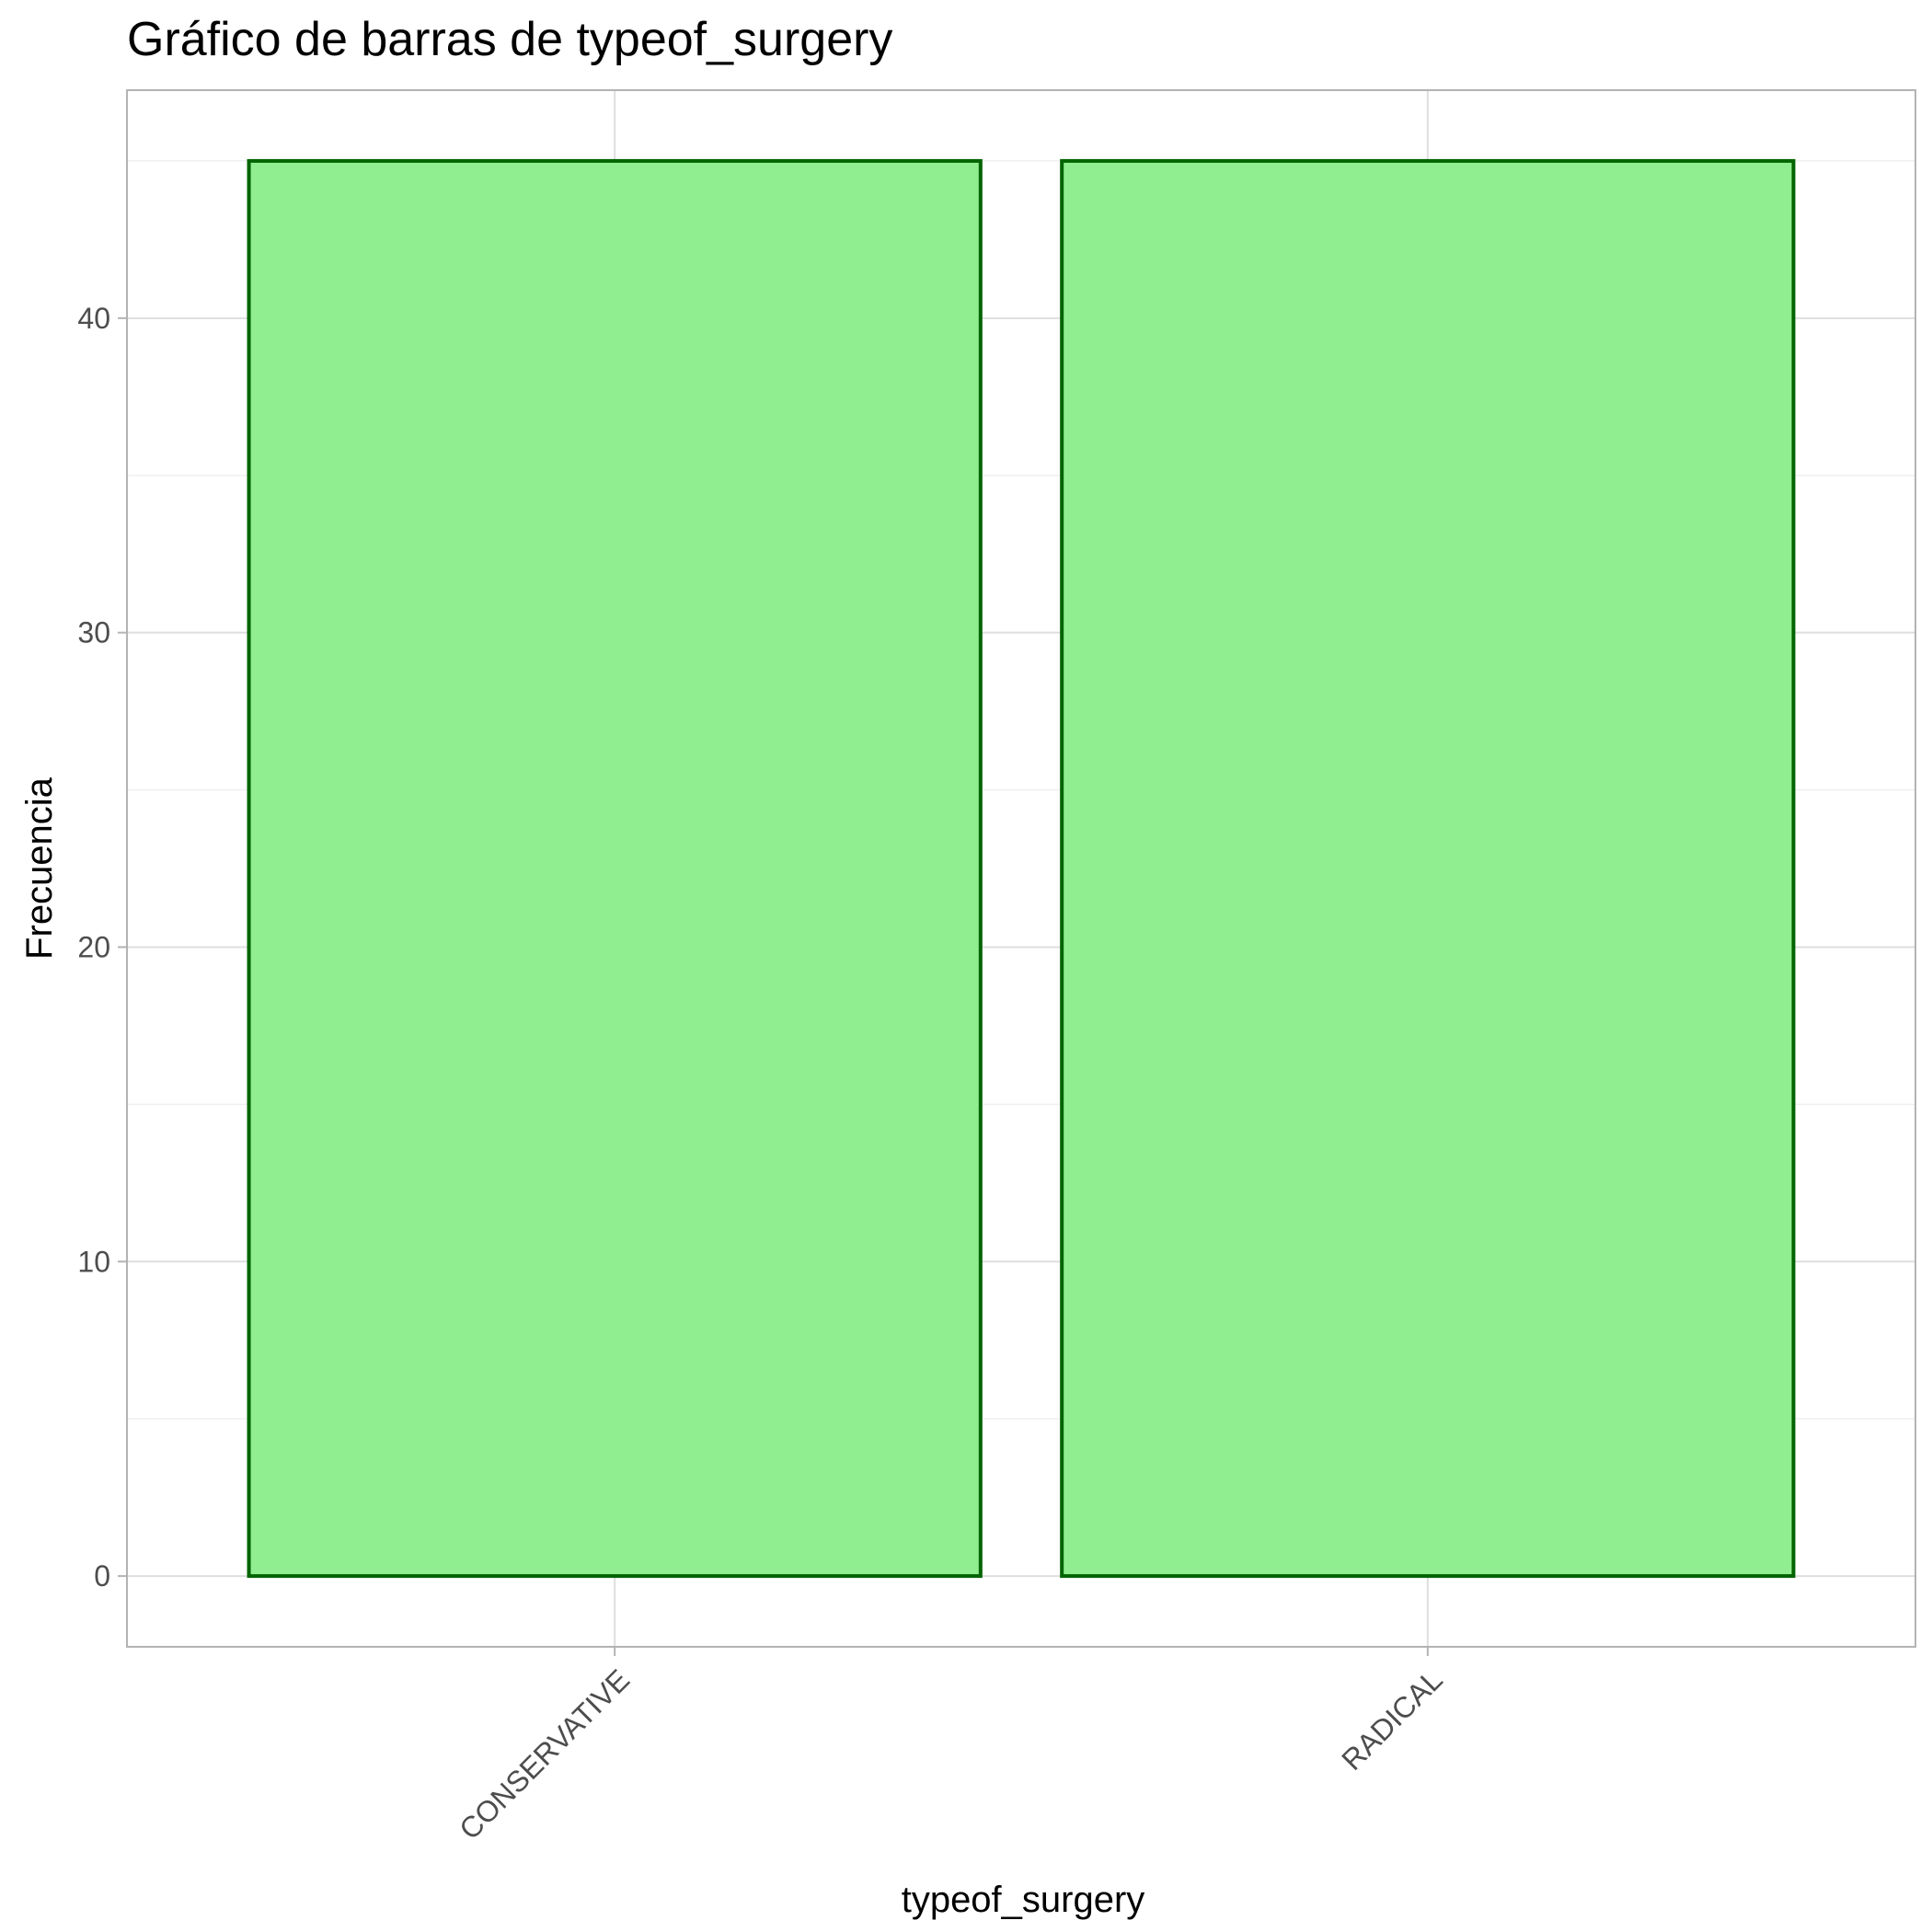  What do you see at coordinates (39, 868) in the screenshot?
I see `y-axis-title: Frecuencia` at bounding box center [39, 868].